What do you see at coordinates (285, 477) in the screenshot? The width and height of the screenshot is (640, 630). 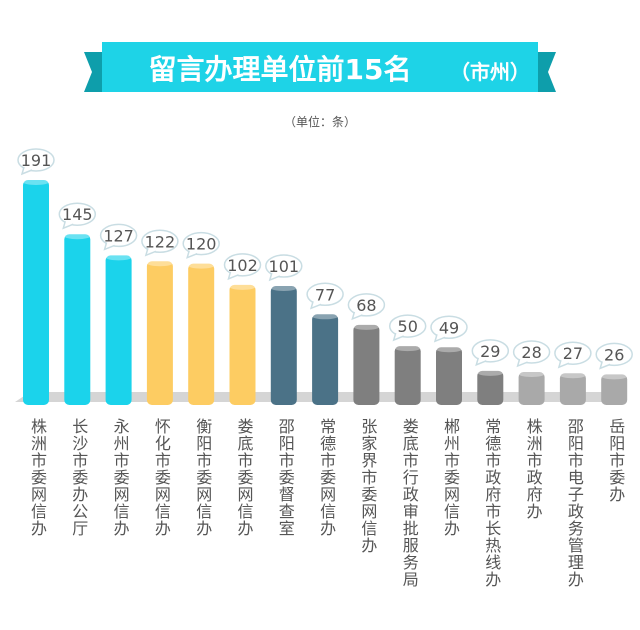 I see `category-label: 邵阳市委督查室` at bounding box center [285, 477].